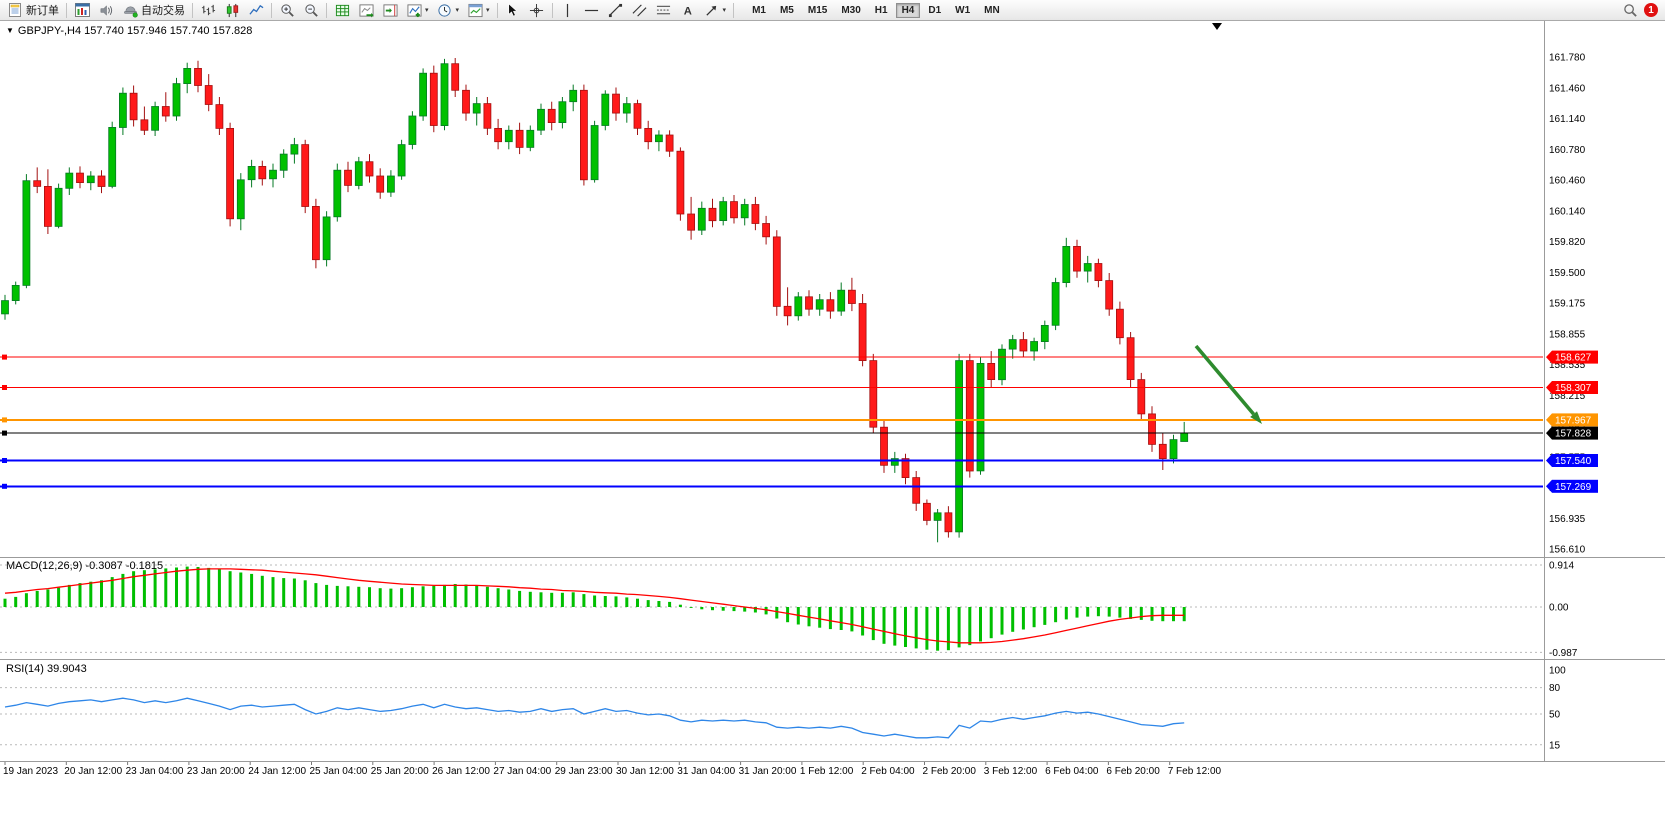  I want to click on candlestick-chart-icon, so click(232, 10).